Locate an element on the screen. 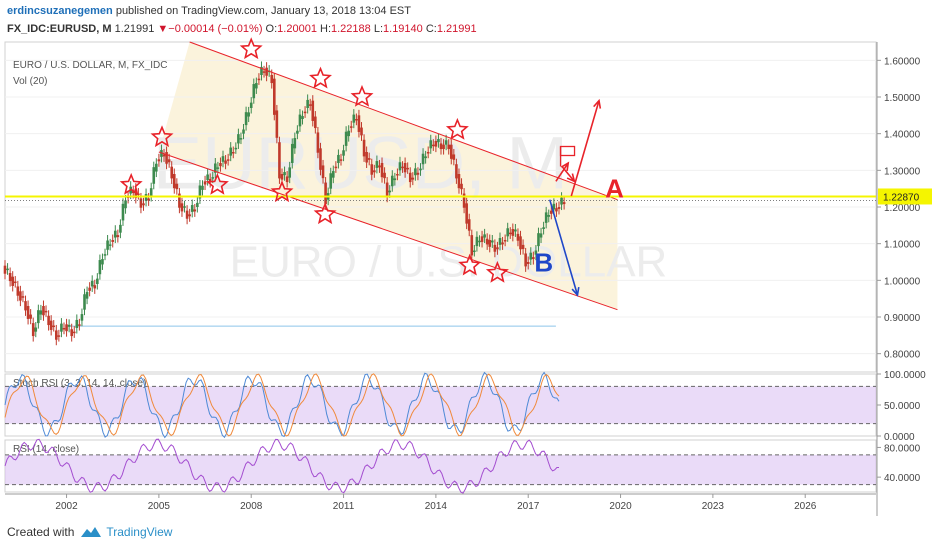 Image resolution: width=932 pixels, height=550 pixels. close-value: 1.21991 is located at coordinates (456, 29).